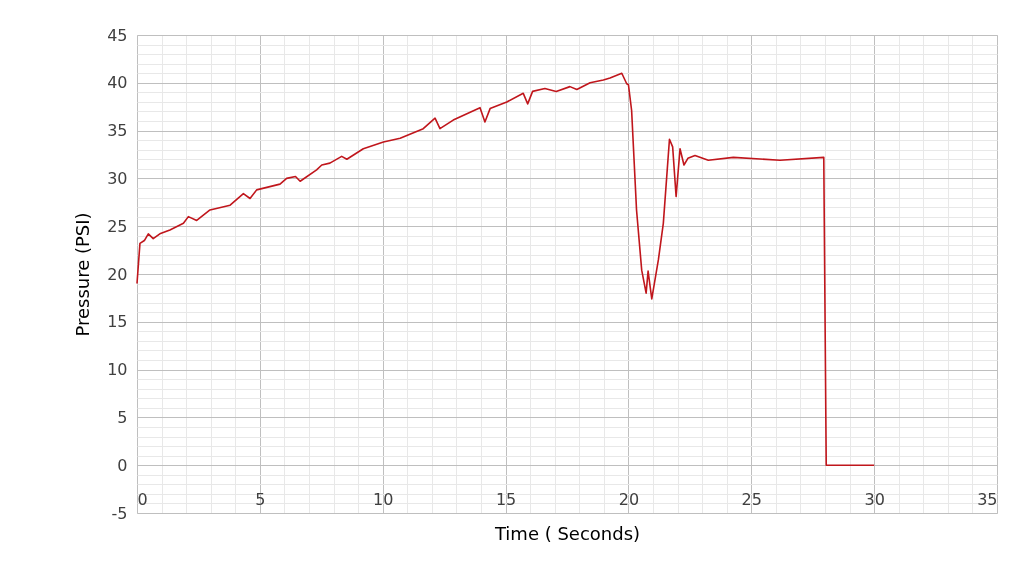  I want to click on x-tick-label: 10, so click(383, 499).